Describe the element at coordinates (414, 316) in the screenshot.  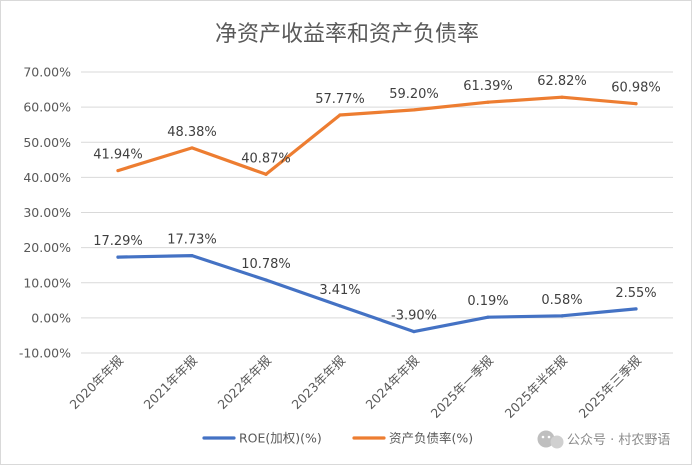
I see `data-label: -3.90%` at that location.